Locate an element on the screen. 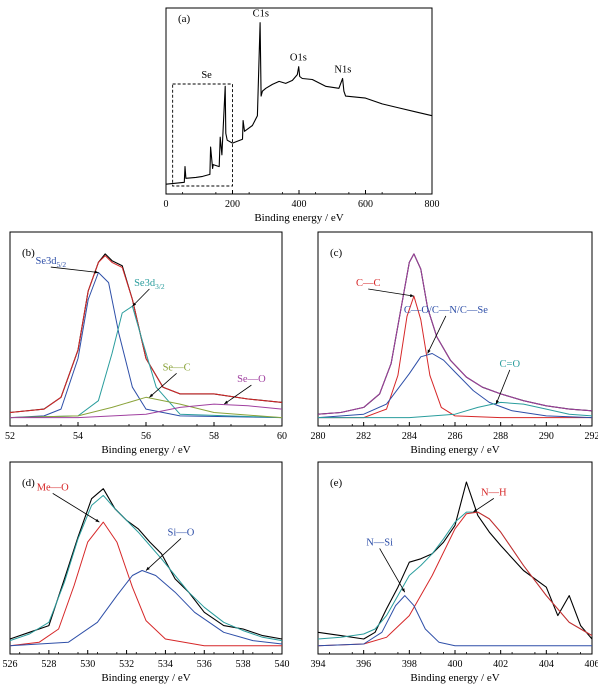 The height and width of the screenshot is (700, 598). peak-annotation: Me—O is located at coordinates (53, 487).